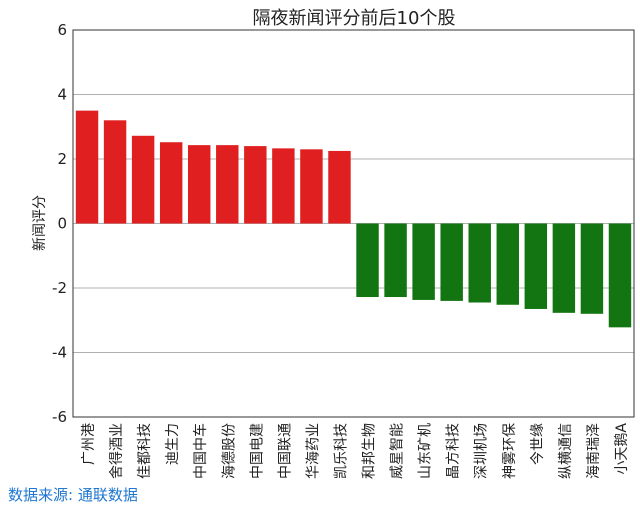  Describe the element at coordinates (621, 449) in the screenshot. I see `x-tick-label: 小天鹅A` at that location.